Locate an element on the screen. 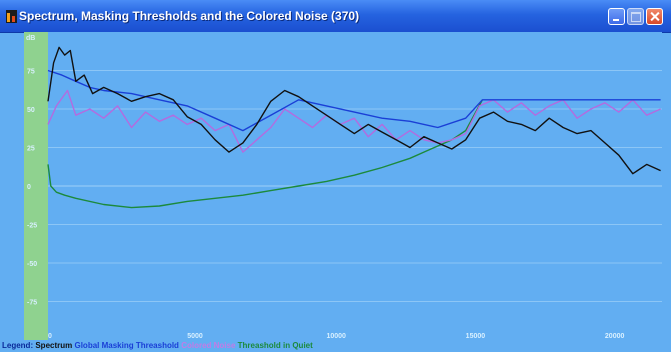  legend-colored-noise: Colored Noise is located at coordinates (208, 345).